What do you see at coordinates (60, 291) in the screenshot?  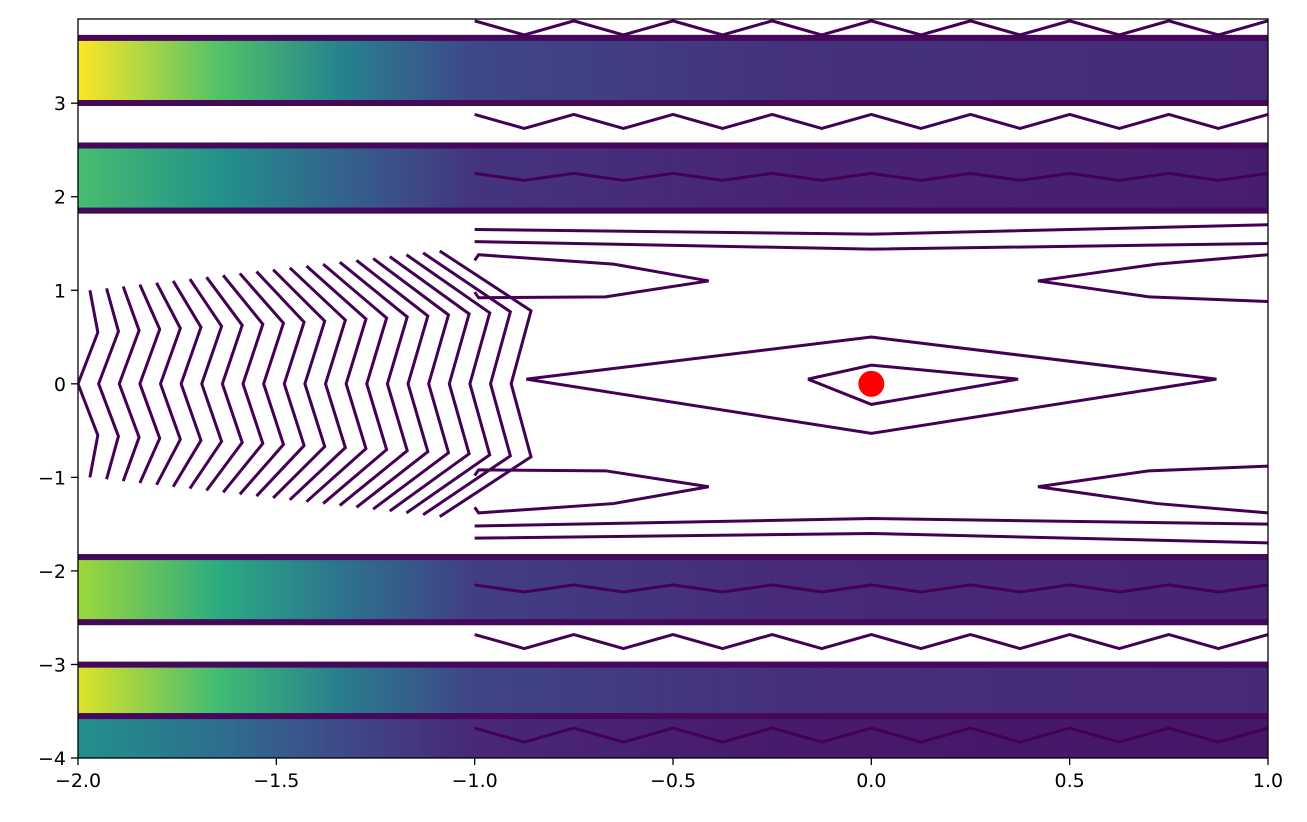 I see `y-tick-label: 1` at bounding box center [60, 291].